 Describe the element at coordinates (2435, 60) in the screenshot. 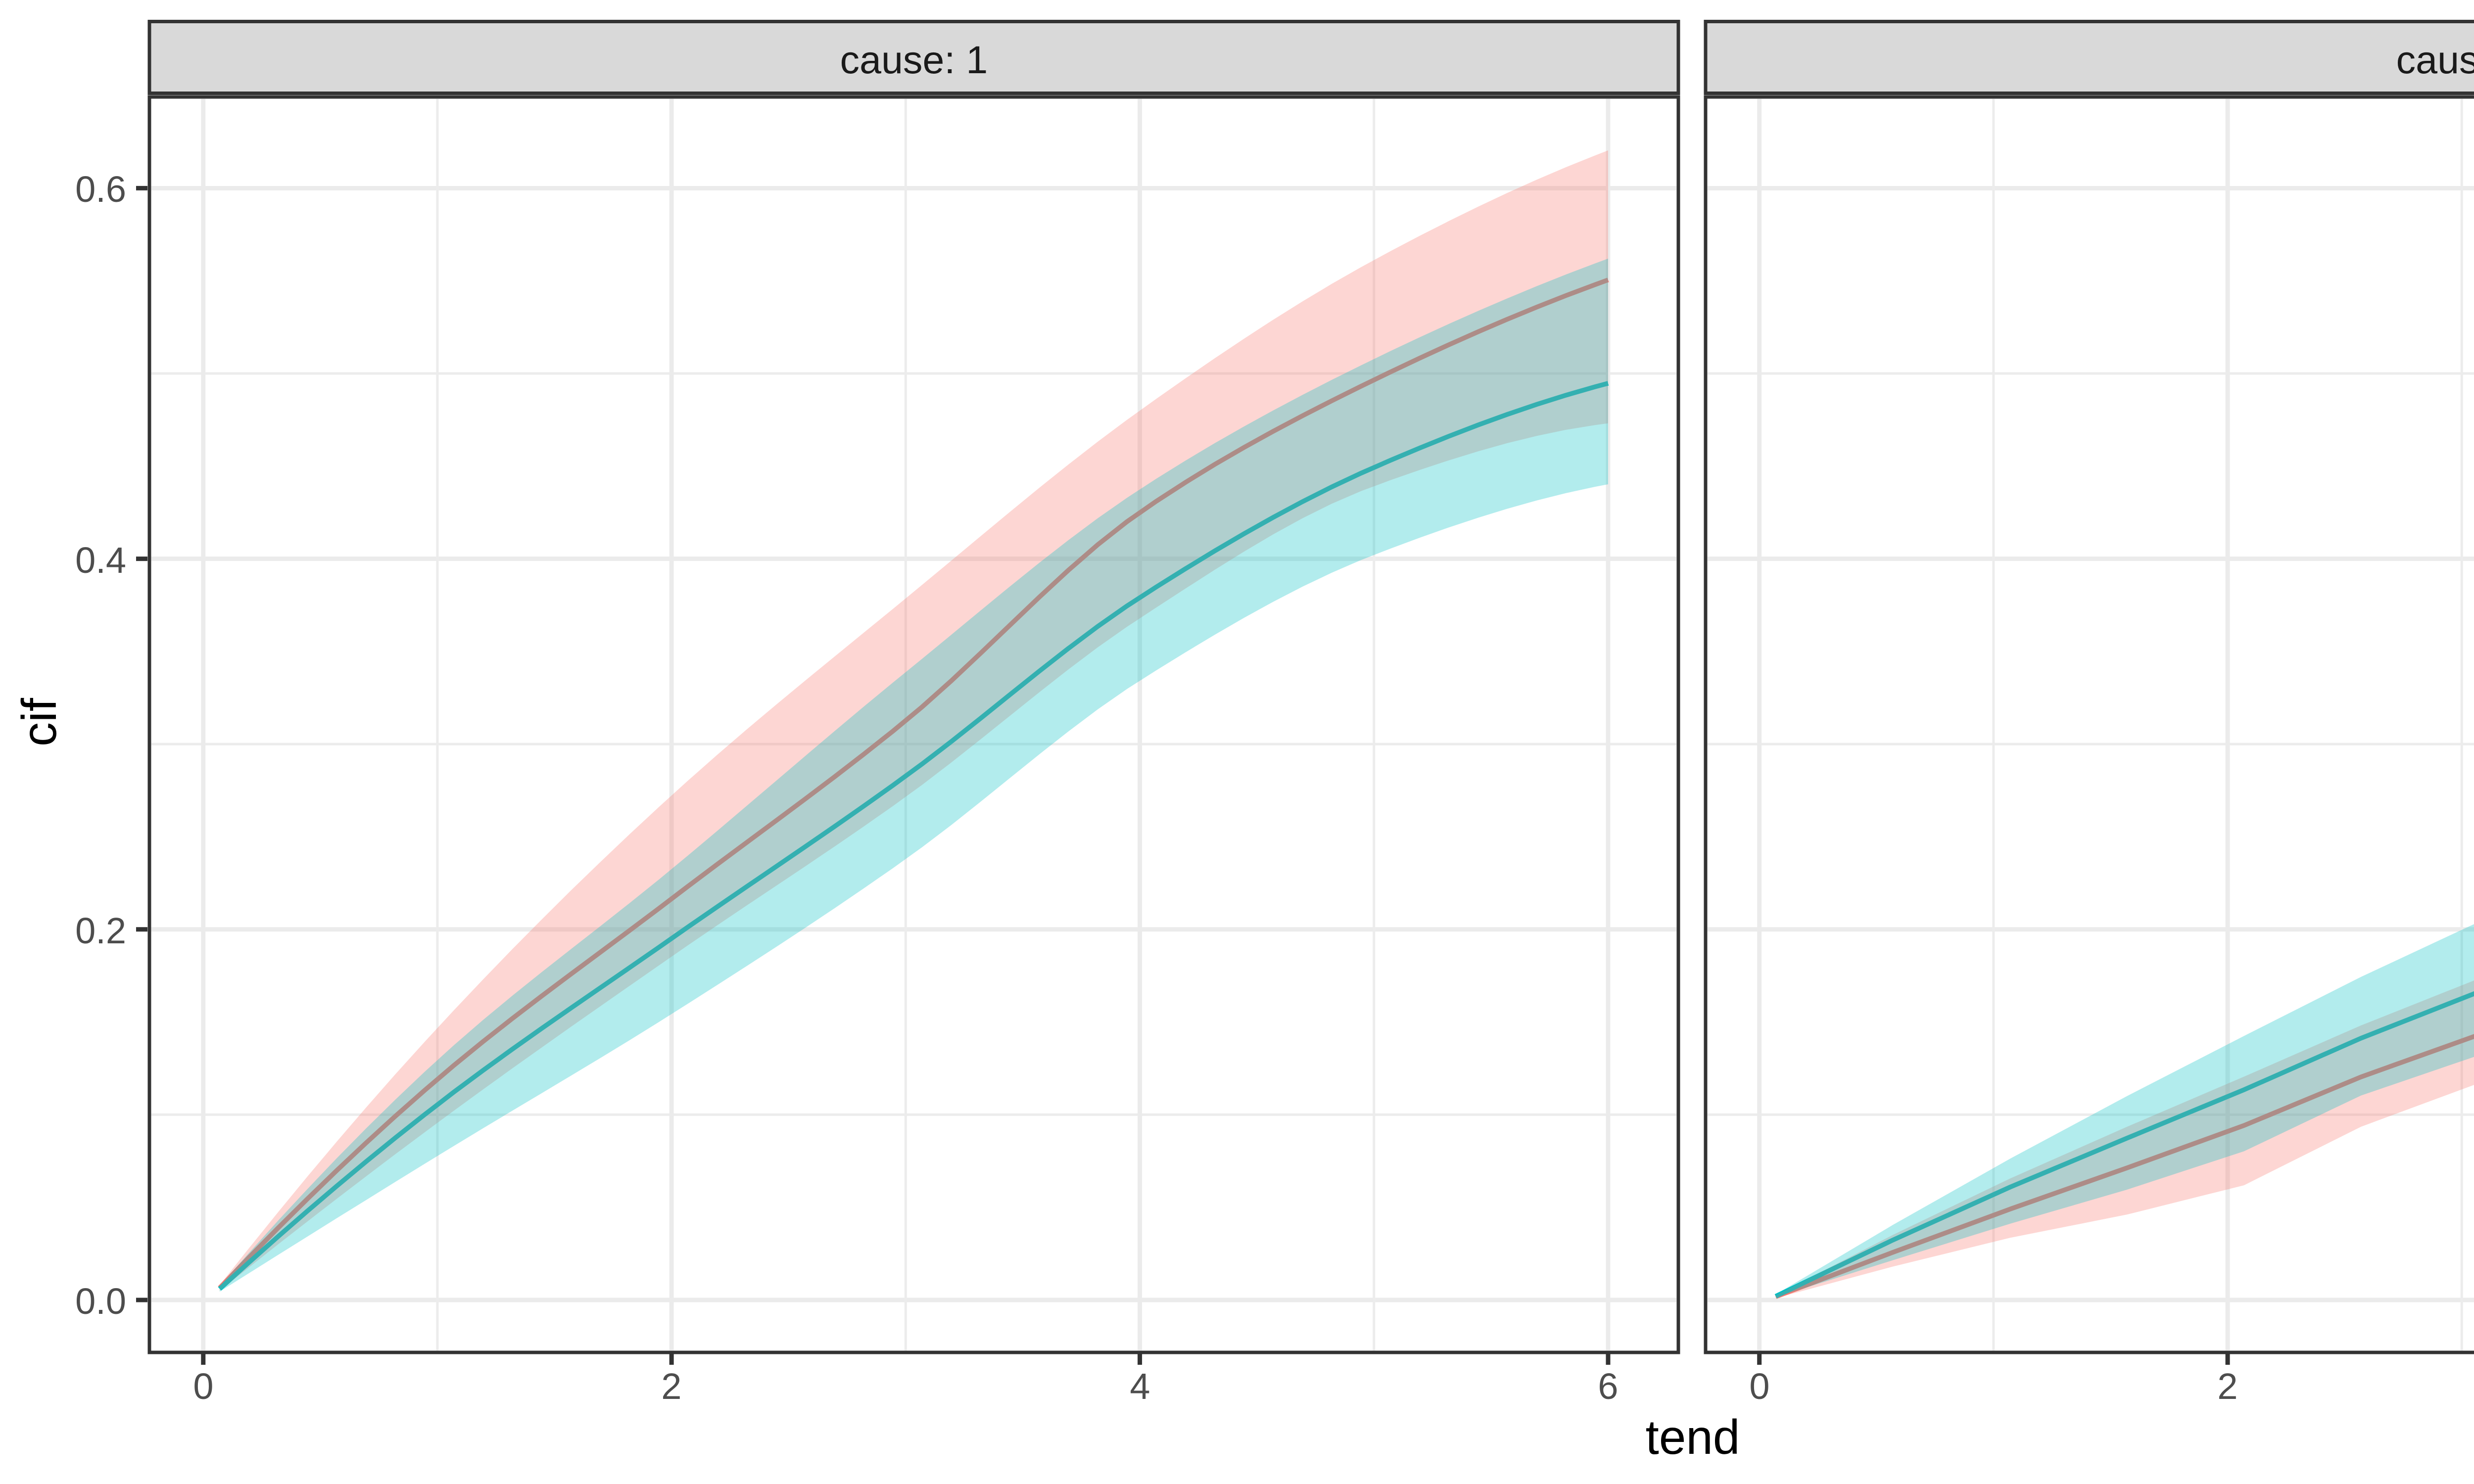

I see `svg-text: cause: 2` at that location.